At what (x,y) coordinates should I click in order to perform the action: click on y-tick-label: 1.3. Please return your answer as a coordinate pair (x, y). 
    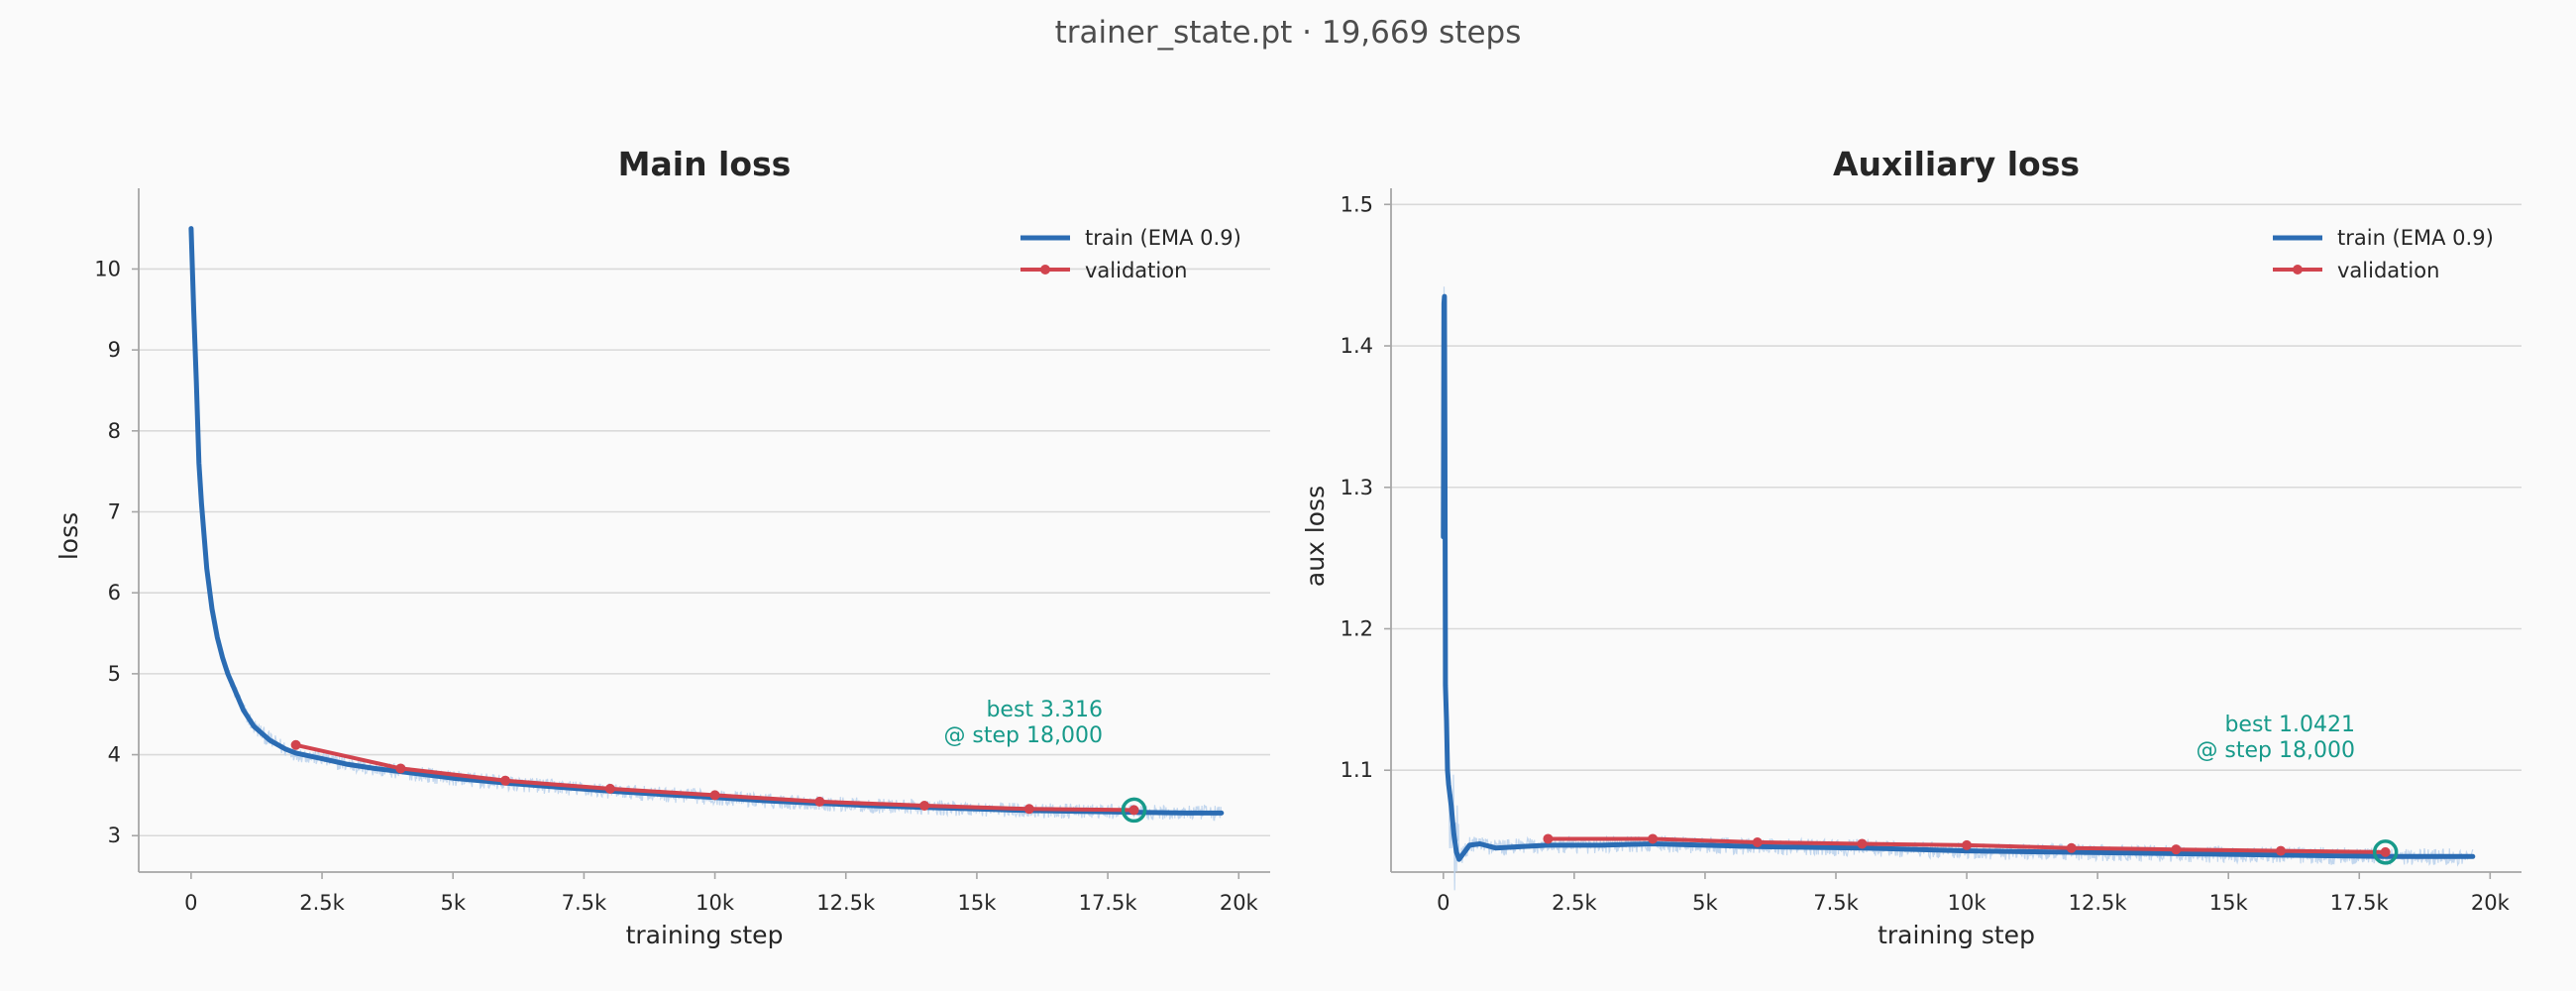
    Looking at the image, I should click on (1357, 487).